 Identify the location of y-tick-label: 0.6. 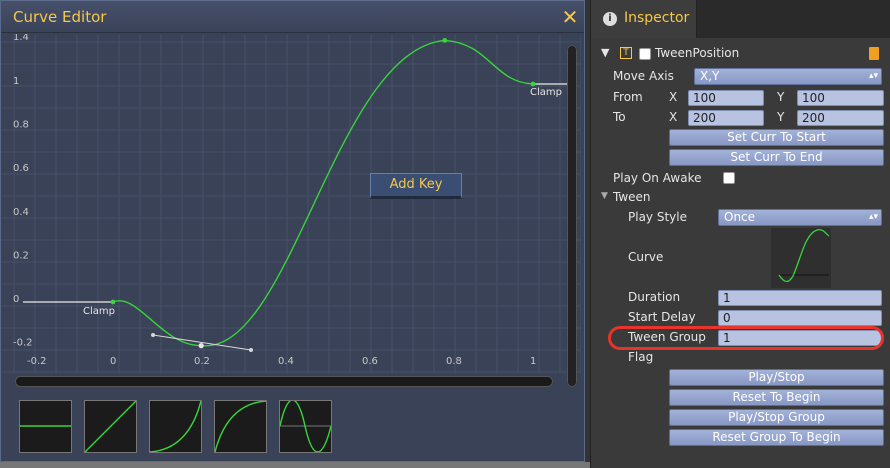
(21, 168).